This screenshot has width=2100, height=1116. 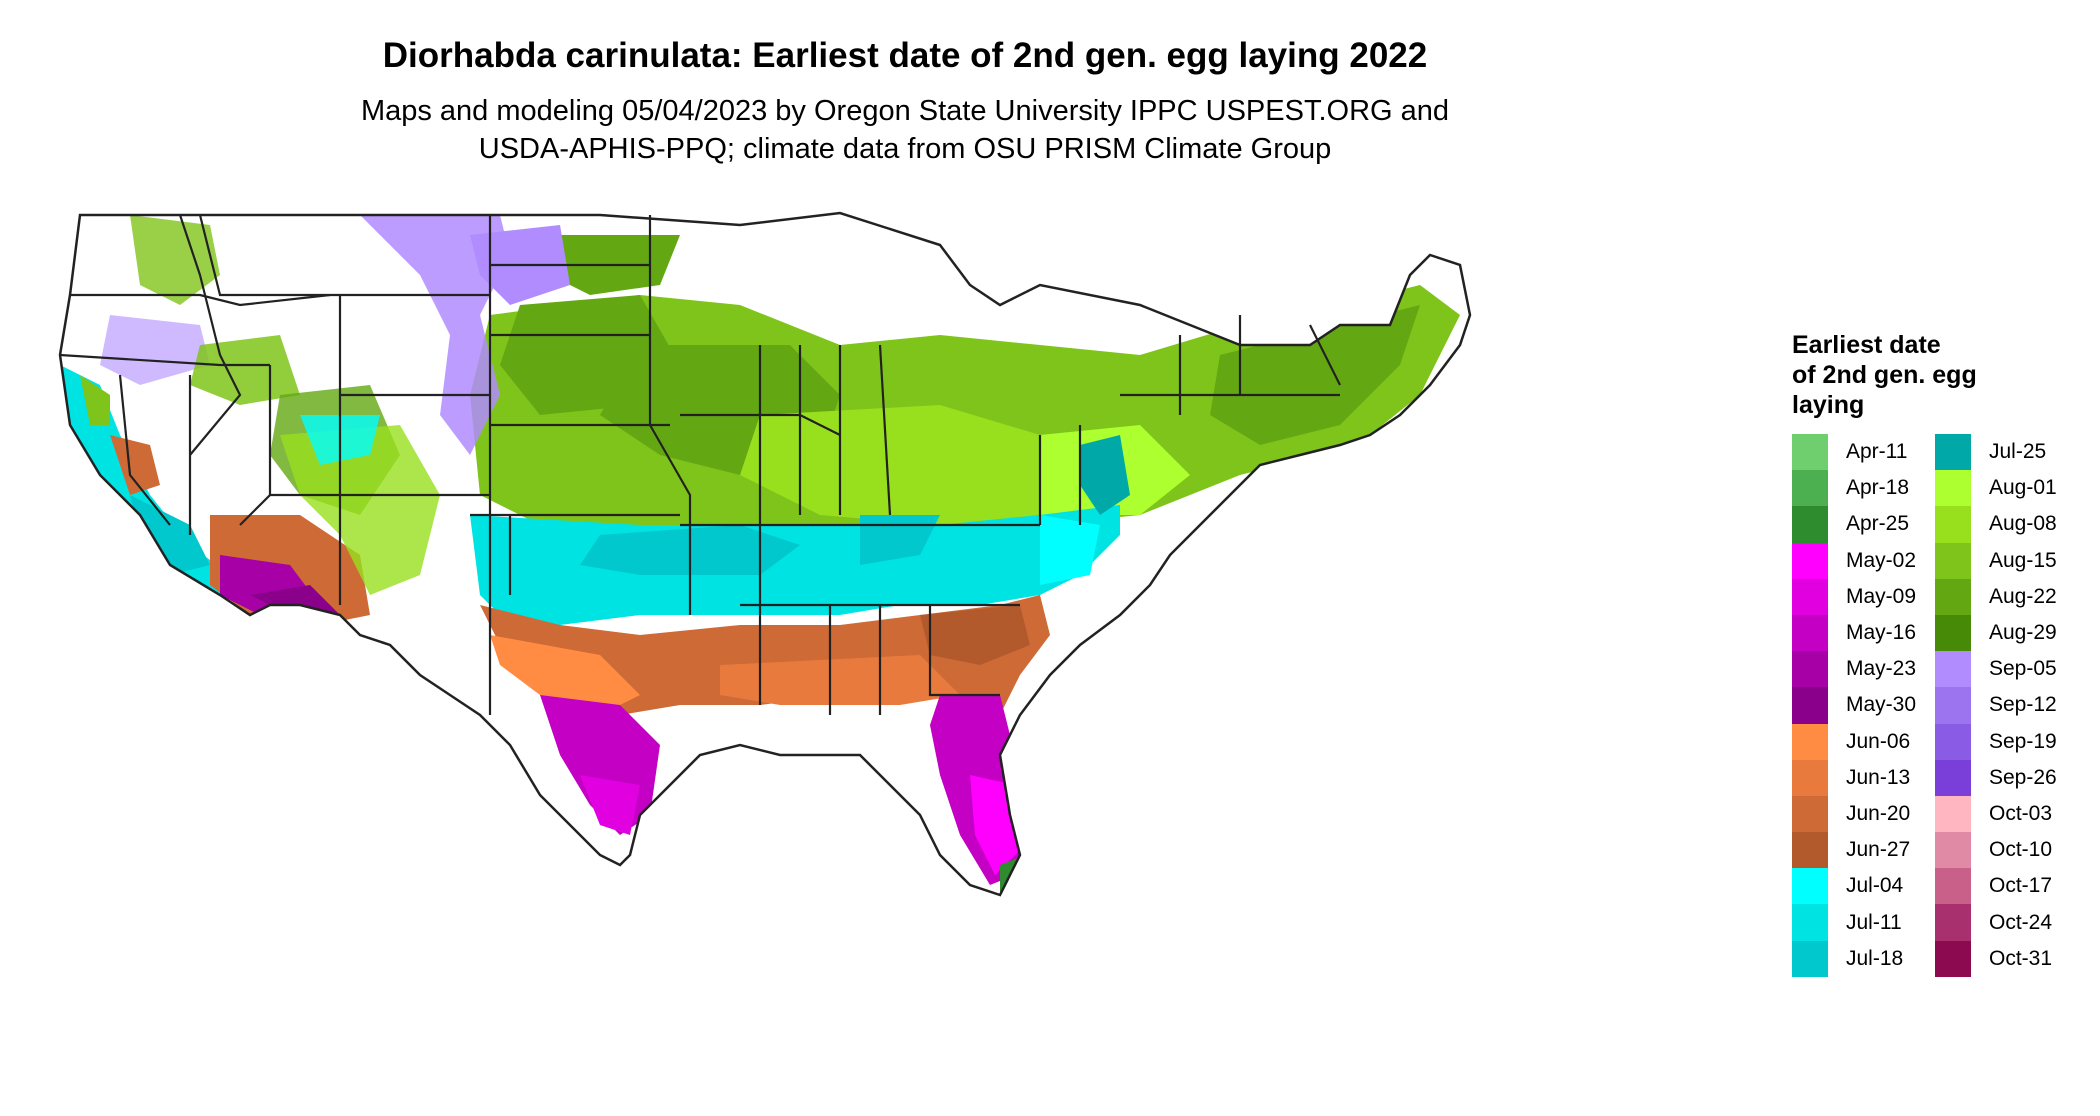 What do you see at coordinates (1828, 405) in the screenshot?
I see `legend-title-line-3: laying` at bounding box center [1828, 405].